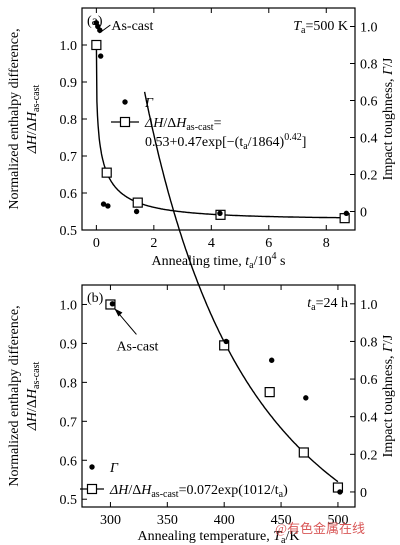  Describe the element at coordinates (95, 298) in the screenshot. I see `panel-label: (b)` at that location.